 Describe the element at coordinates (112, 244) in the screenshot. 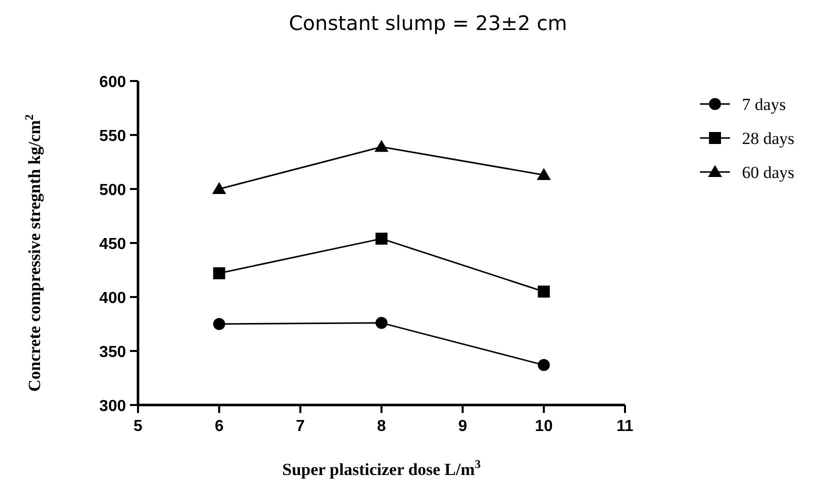

I see `y-tick-label: 450` at that location.